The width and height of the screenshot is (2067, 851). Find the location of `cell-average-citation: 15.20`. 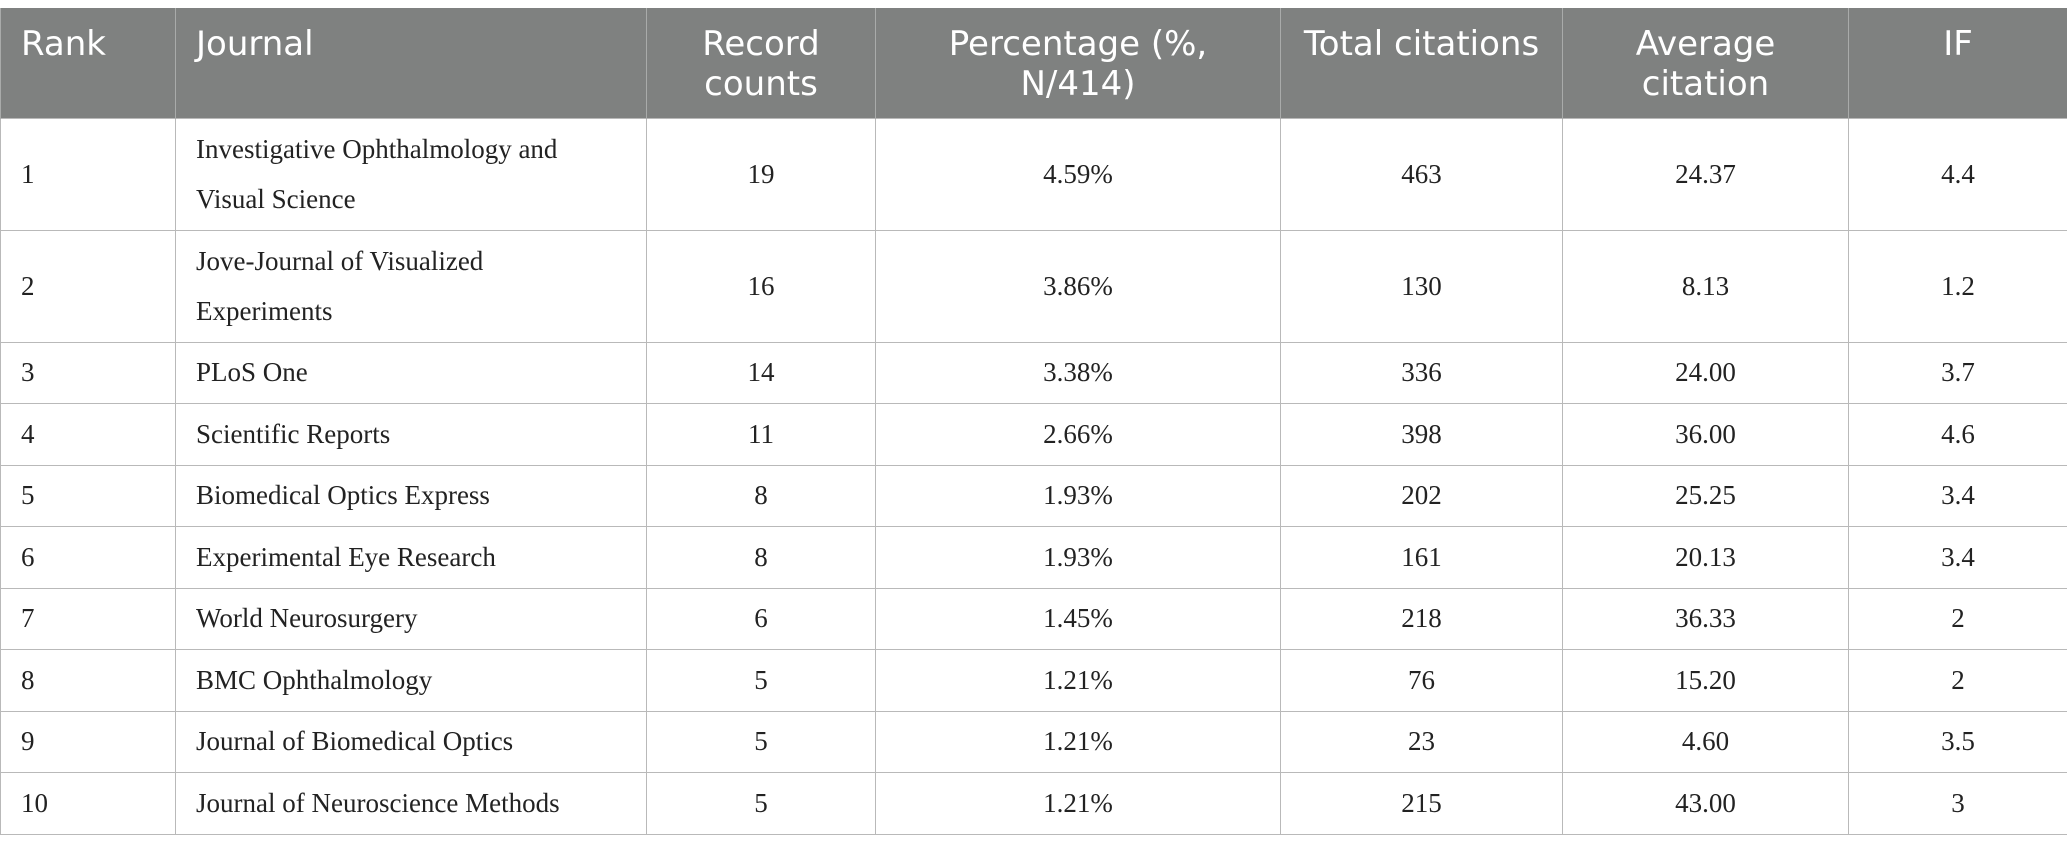

cell-average-citation: 15.20 is located at coordinates (1705, 680).